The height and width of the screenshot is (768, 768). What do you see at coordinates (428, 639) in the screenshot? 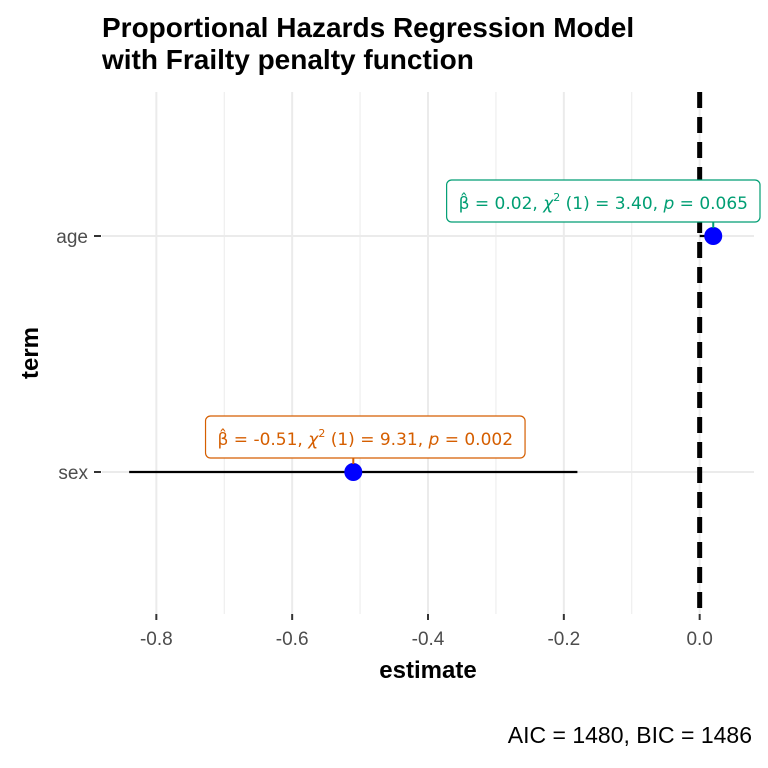
I see `x-tick-label: -0.4` at bounding box center [428, 639].